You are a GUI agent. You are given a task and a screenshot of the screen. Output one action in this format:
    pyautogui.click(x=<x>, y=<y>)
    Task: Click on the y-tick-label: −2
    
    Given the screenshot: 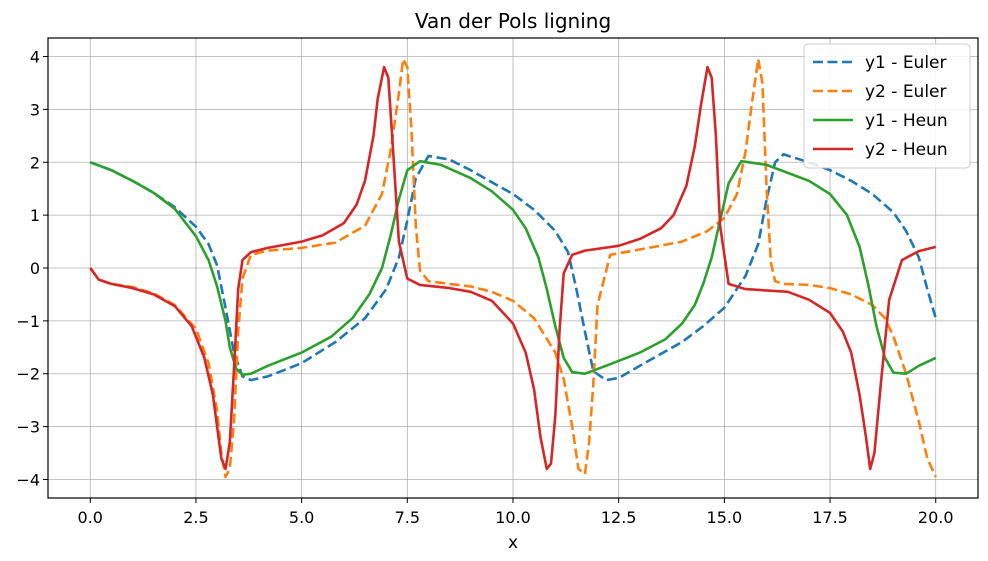 What is the action you would take?
    pyautogui.click(x=28, y=374)
    